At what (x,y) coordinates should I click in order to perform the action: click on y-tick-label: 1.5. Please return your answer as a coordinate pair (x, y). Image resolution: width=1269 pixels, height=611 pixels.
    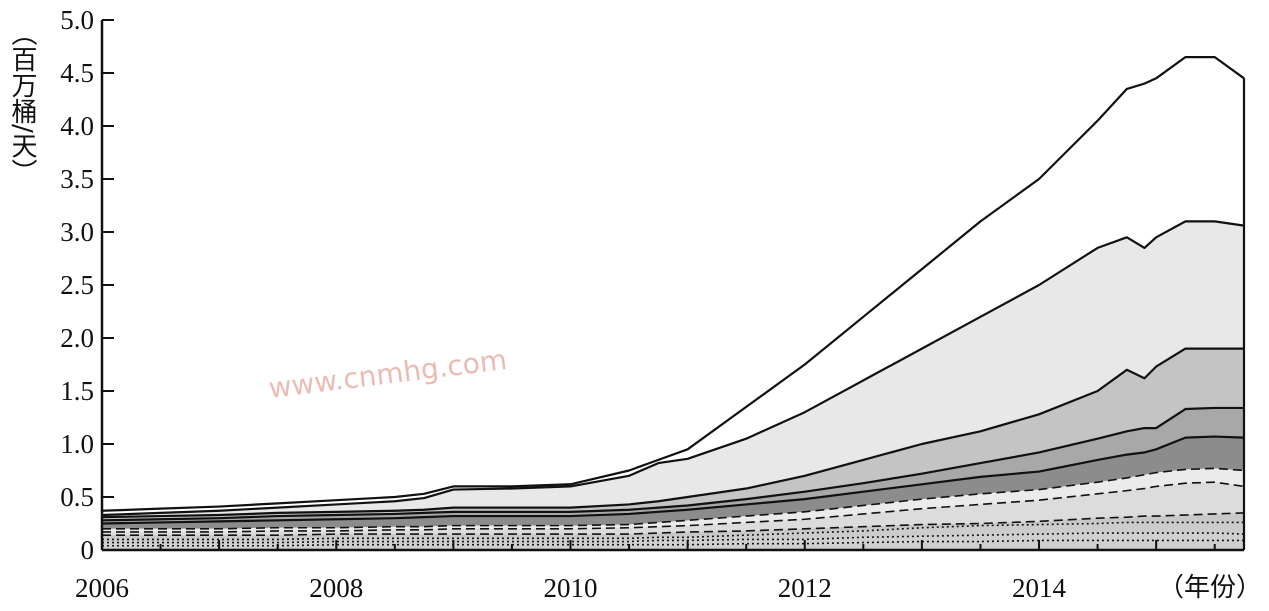
    Looking at the image, I should click on (77, 391).